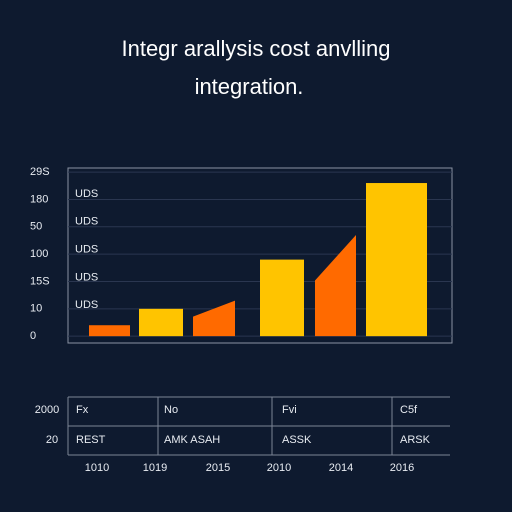  What do you see at coordinates (409, 410) in the screenshot?
I see `table-cell: C5f` at bounding box center [409, 410].